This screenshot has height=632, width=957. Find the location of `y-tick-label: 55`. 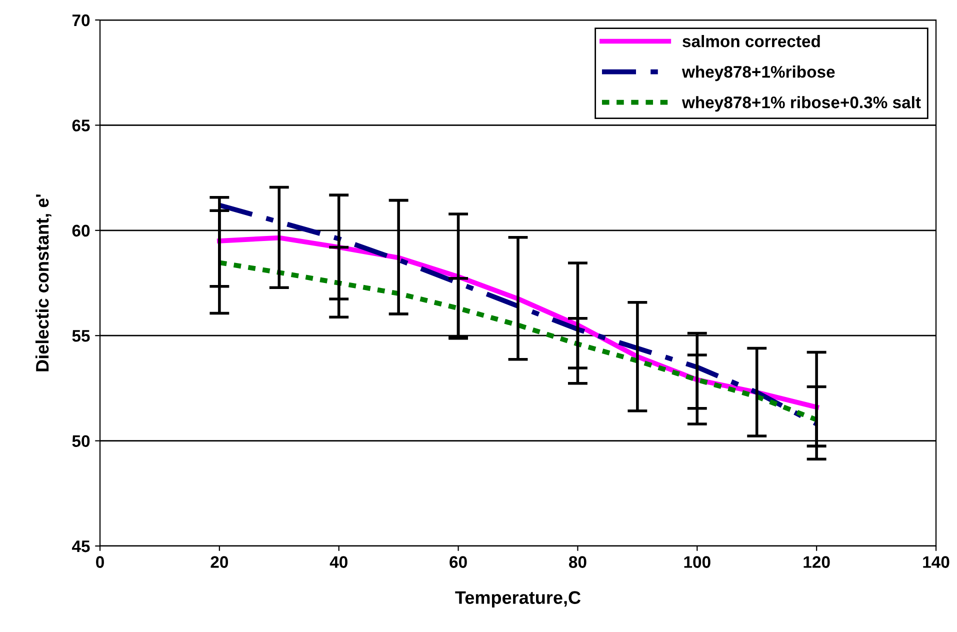

y-tick-label: 55 is located at coordinates (81, 336).